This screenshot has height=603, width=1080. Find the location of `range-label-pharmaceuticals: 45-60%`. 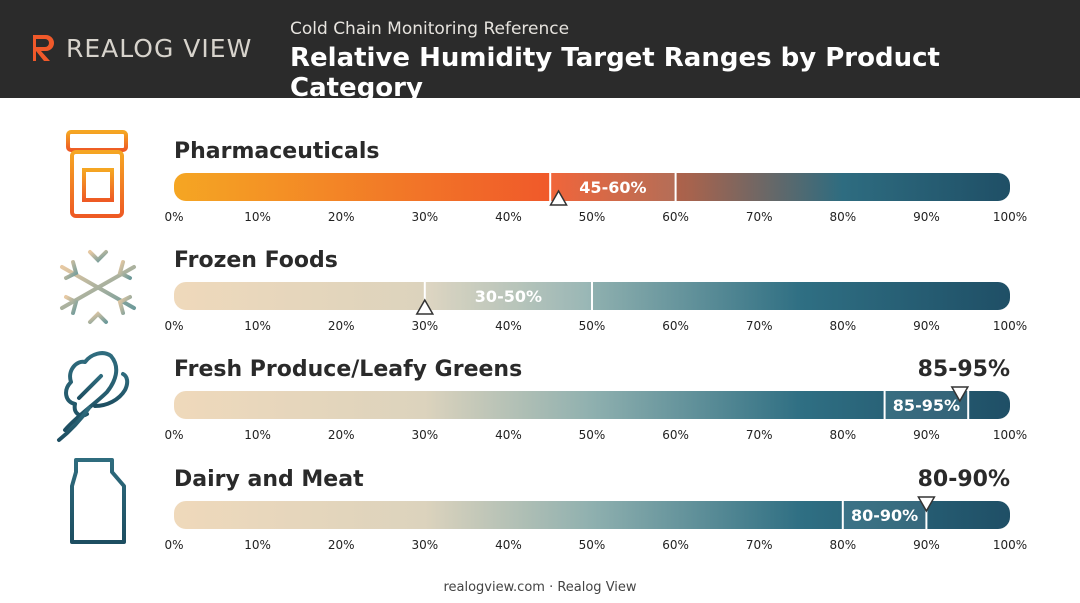

range-label-pharmaceuticals: 45-60% is located at coordinates (612, 187).